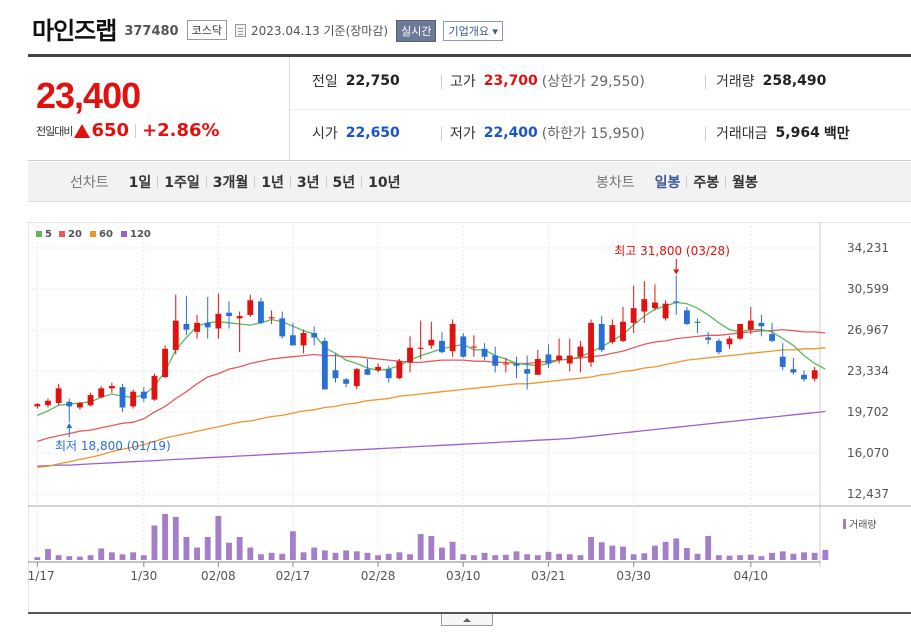  What do you see at coordinates (615, 183) in the screenshot?
I see `candle-chart-label: 봉차트` at bounding box center [615, 183].